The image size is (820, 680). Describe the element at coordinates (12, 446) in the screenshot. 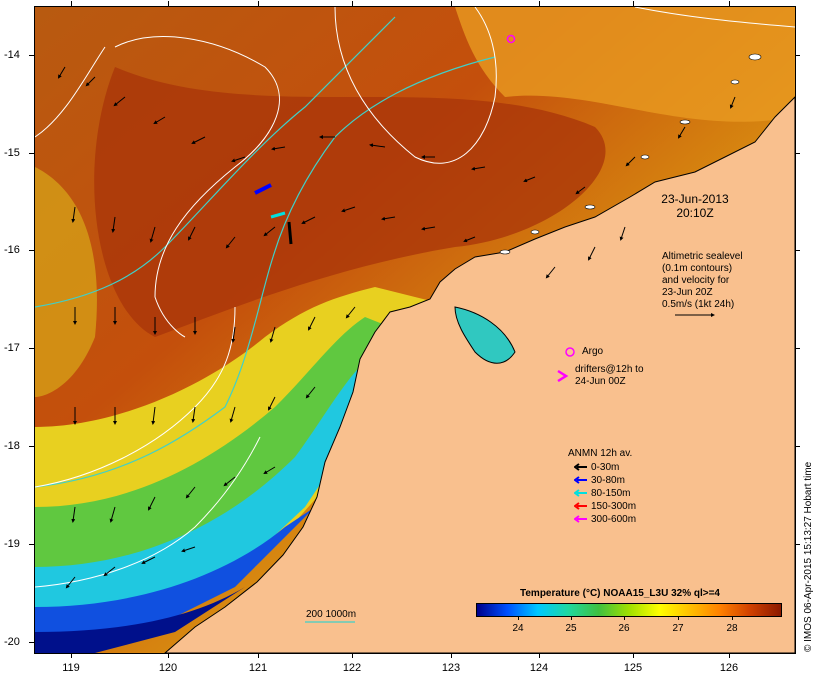

I see `y-tick-label: -18` at that location.